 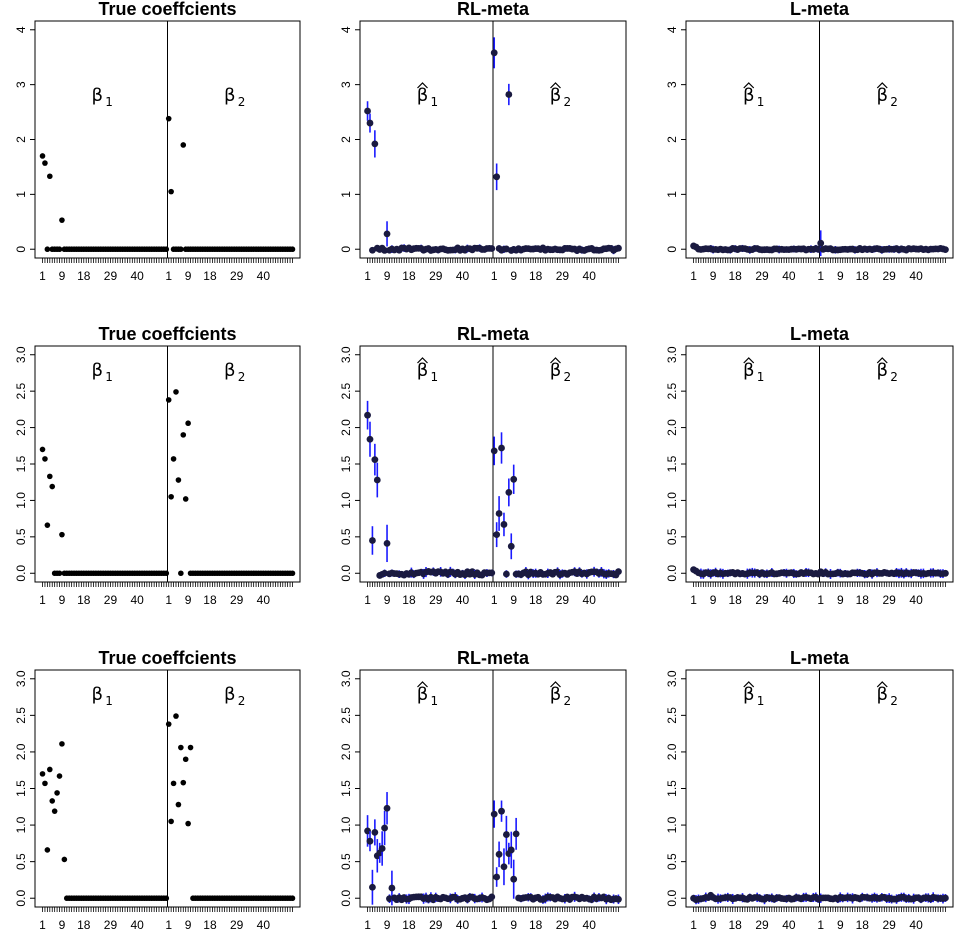 I want to click on panel-title: L-meta, so click(x=820, y=334).